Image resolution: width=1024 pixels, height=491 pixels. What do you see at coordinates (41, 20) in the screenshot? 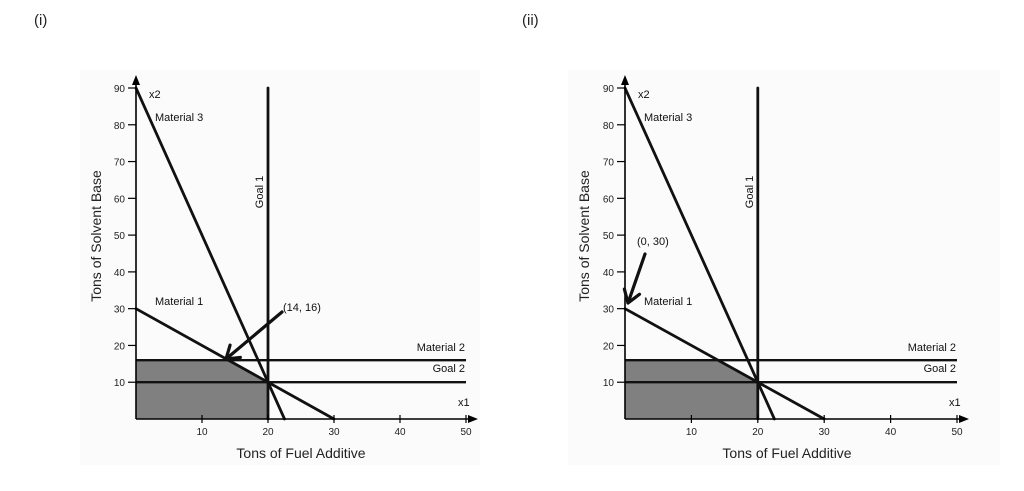
I see `panel-label-i: (i)` at bounding box center [41, 20].